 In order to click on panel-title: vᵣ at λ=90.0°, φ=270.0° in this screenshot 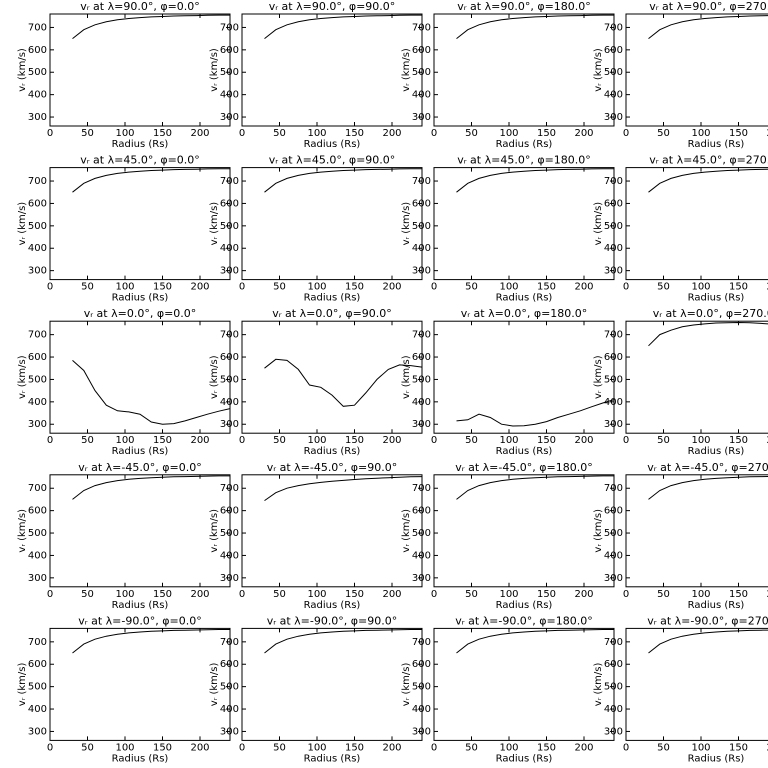, I will do `click(708, 6)`.